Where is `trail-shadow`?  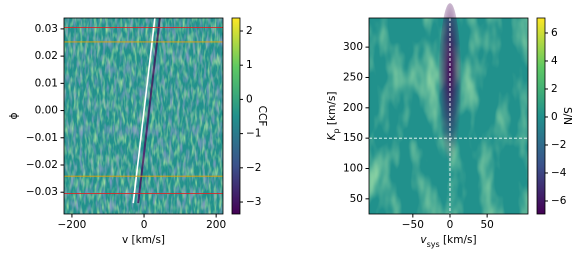
trail-shadow is located at coordinates (149, 110).